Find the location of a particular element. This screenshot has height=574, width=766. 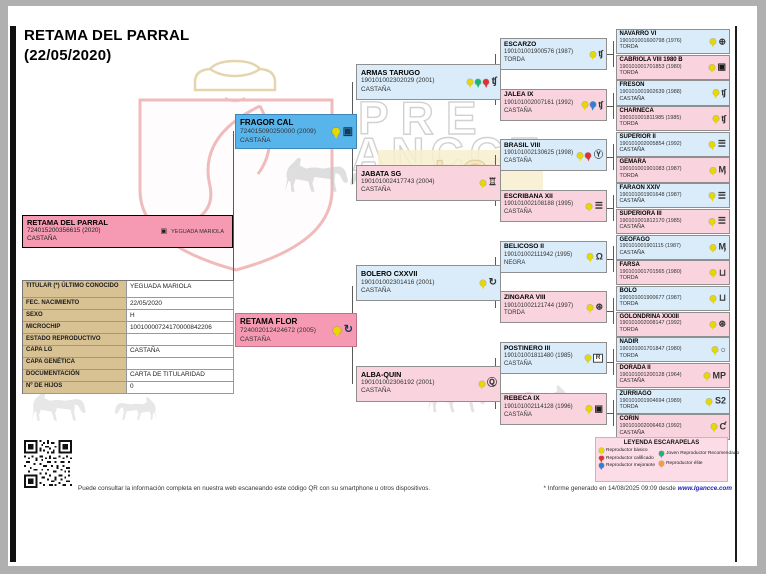

pedigree-box: ZURRIAGO 190101001904694 (1989) TORDA S2 is located at coordinates (673, 401).